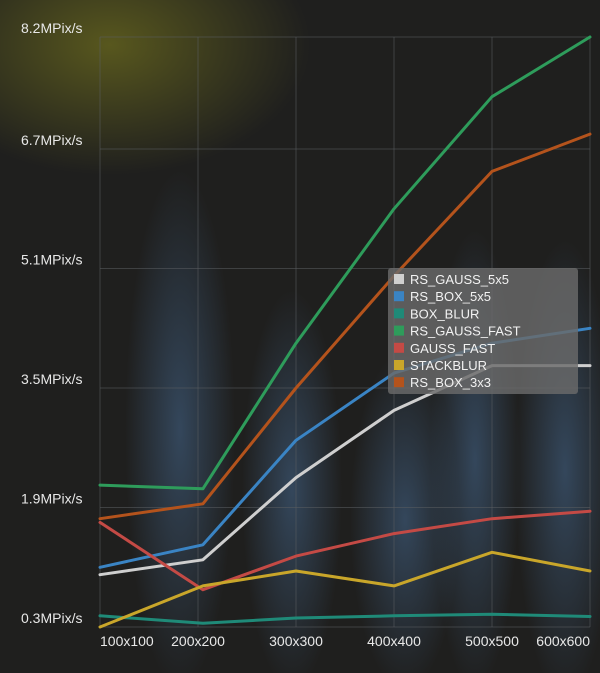 This screenshot has height=673, width=600. I want to click on series-line-box-blur, so click(345, 618).